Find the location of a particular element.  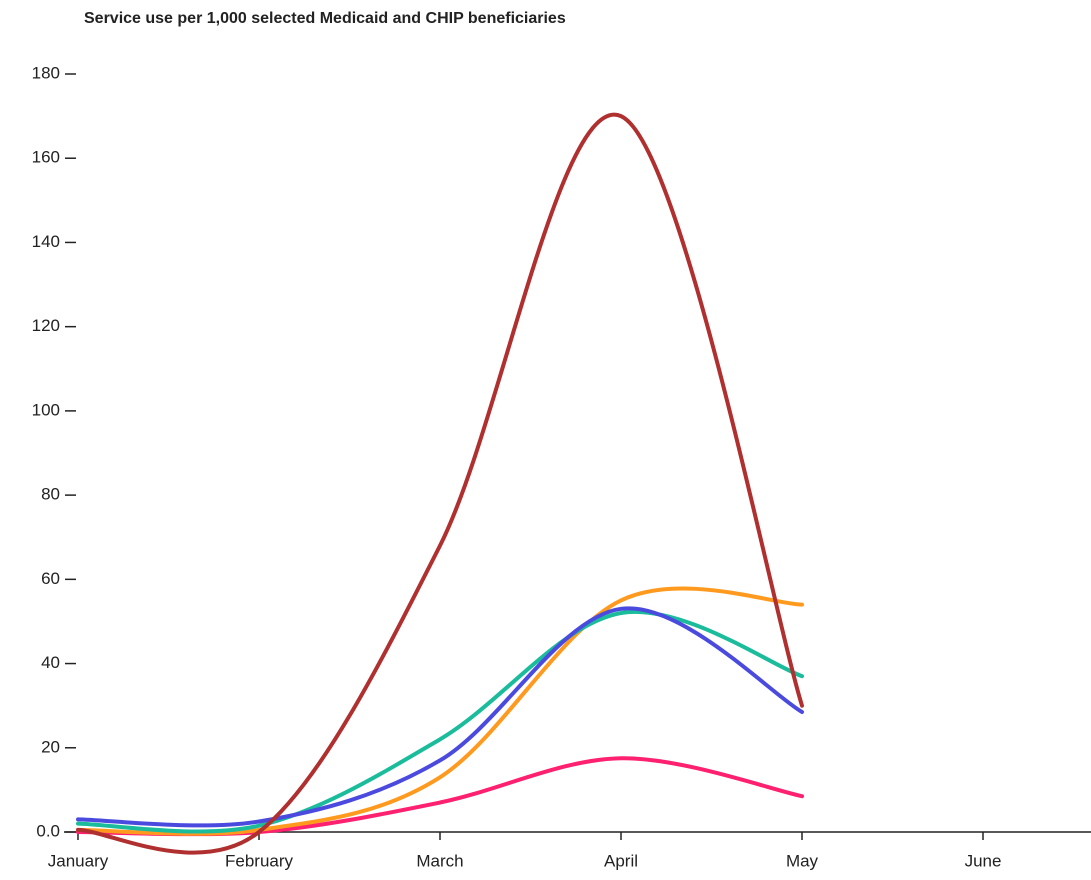

x-tick-label: January is located at coordinates (78, 860).